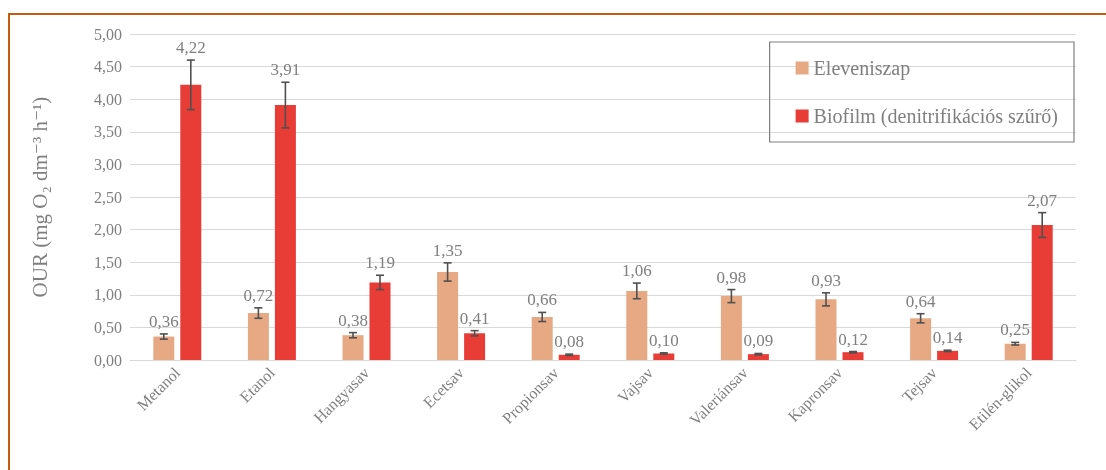  What do you see at coordinates (108, 262) in the screenshot?
I see `y-tick-label: 1,50` at bounding box center [108, 262].